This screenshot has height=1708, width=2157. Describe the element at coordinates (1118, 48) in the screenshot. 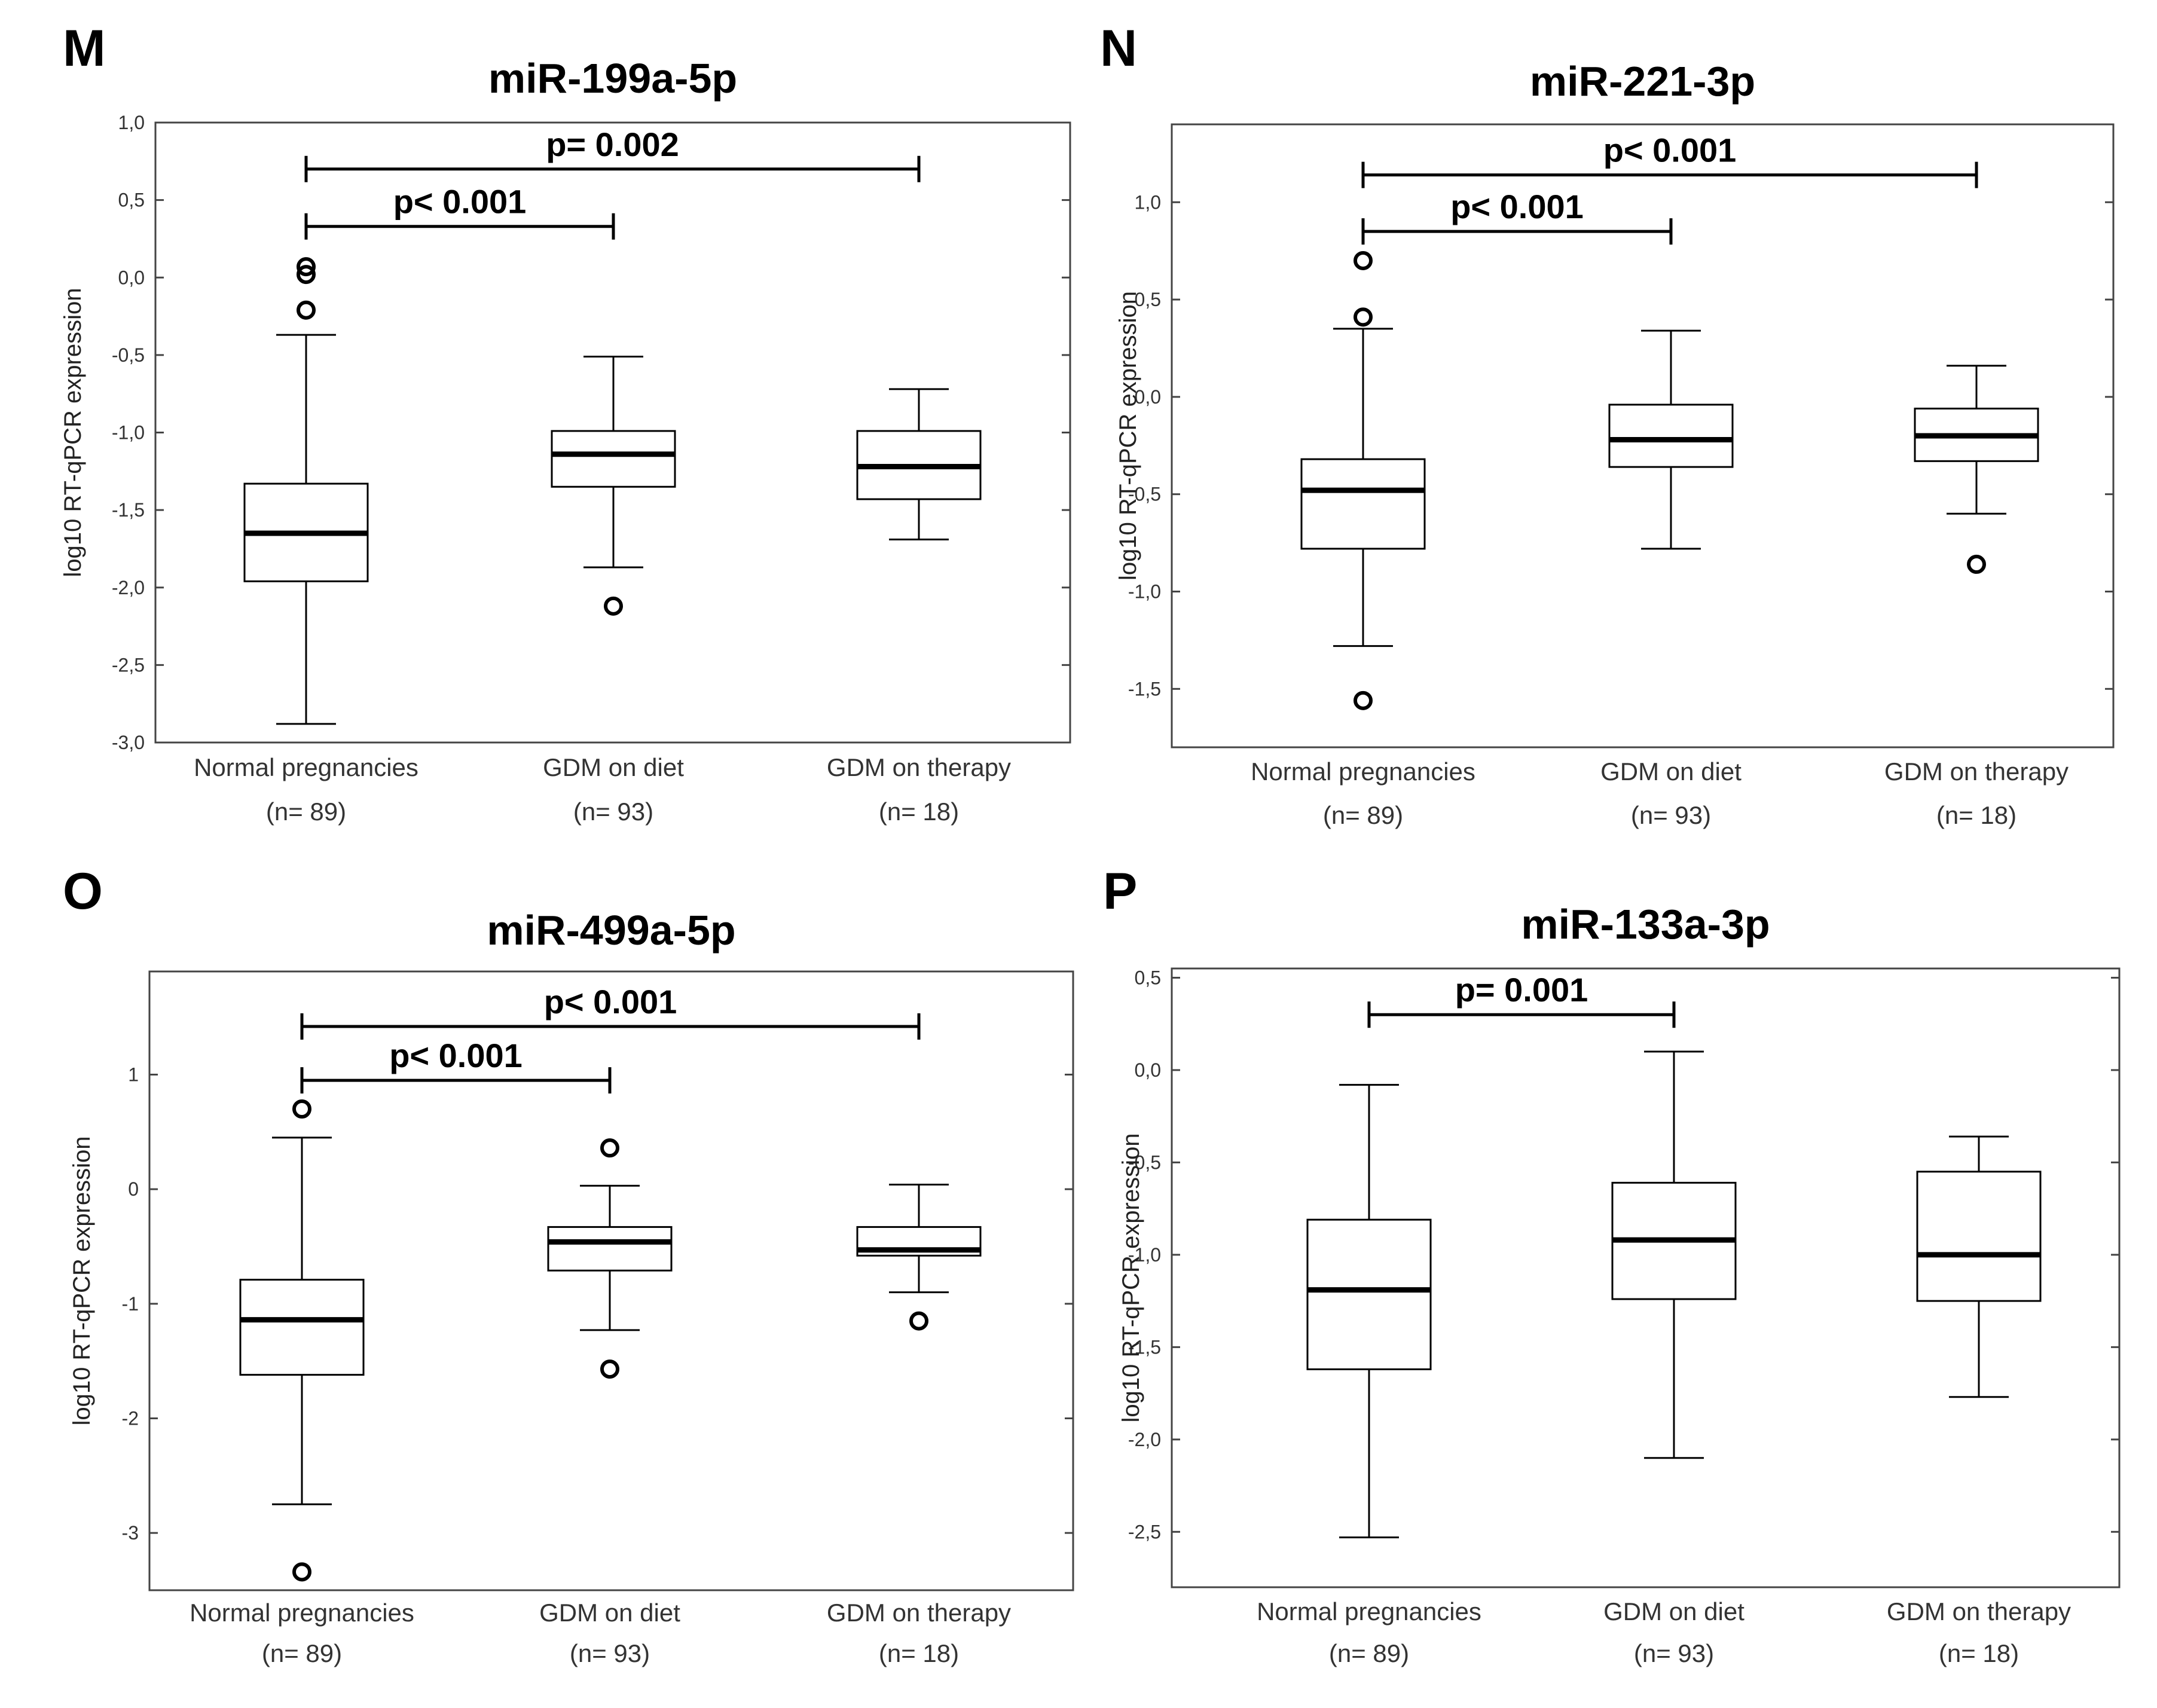

I see `panel-letter: N` at that location.